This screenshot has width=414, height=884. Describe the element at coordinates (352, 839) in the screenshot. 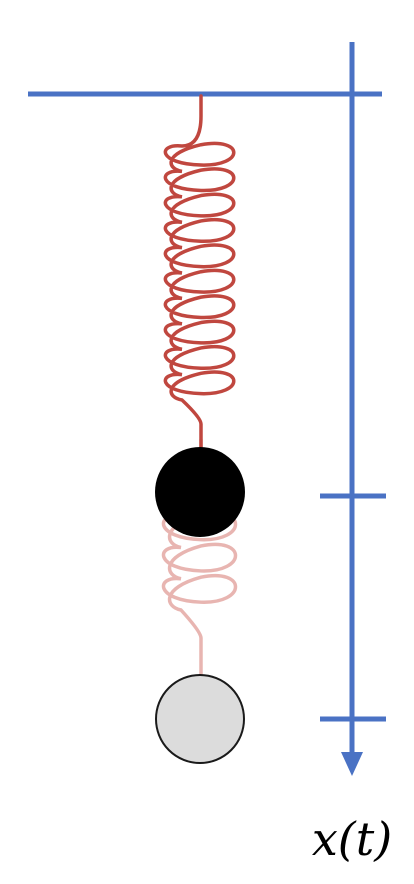

I see `axis-label: x(t)` at that location.